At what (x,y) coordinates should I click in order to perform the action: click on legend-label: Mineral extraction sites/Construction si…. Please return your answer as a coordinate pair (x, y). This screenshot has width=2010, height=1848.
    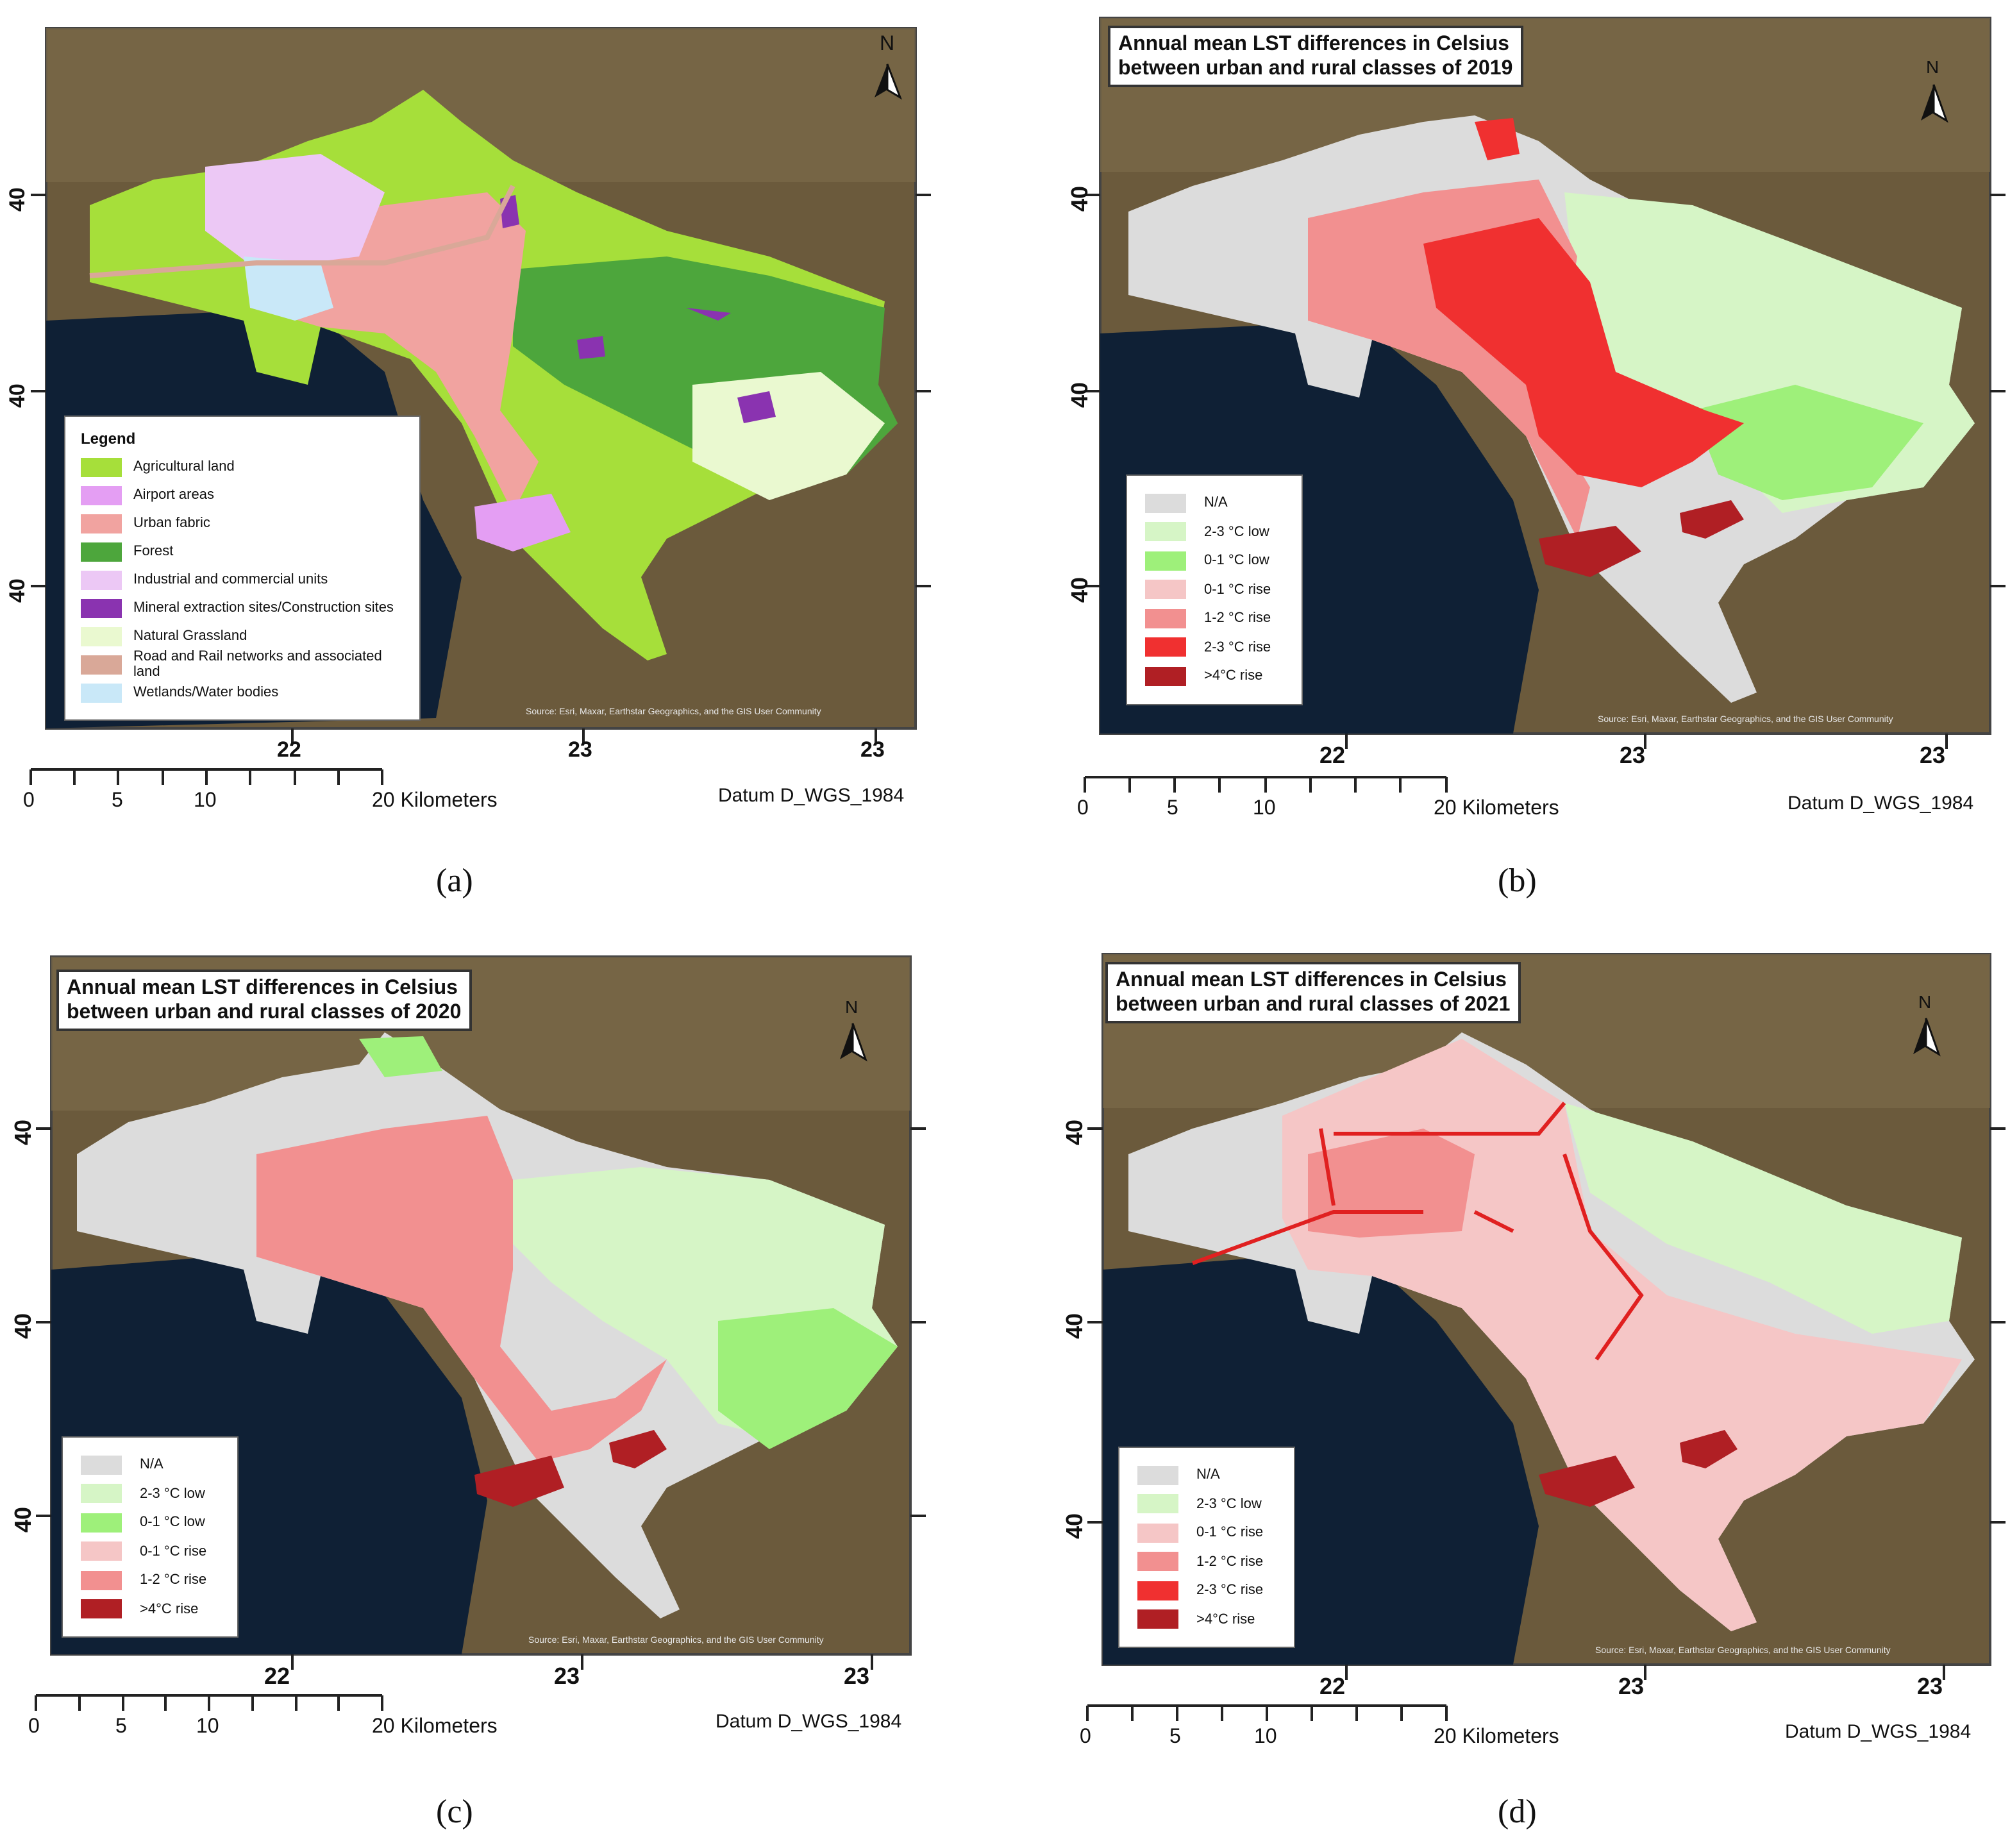
    Looking at the image, I should click on (263, 608).